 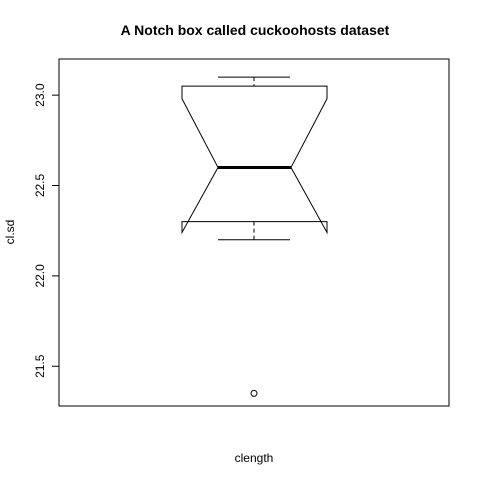 I want to click on outliers, so click(x=254, y=393).